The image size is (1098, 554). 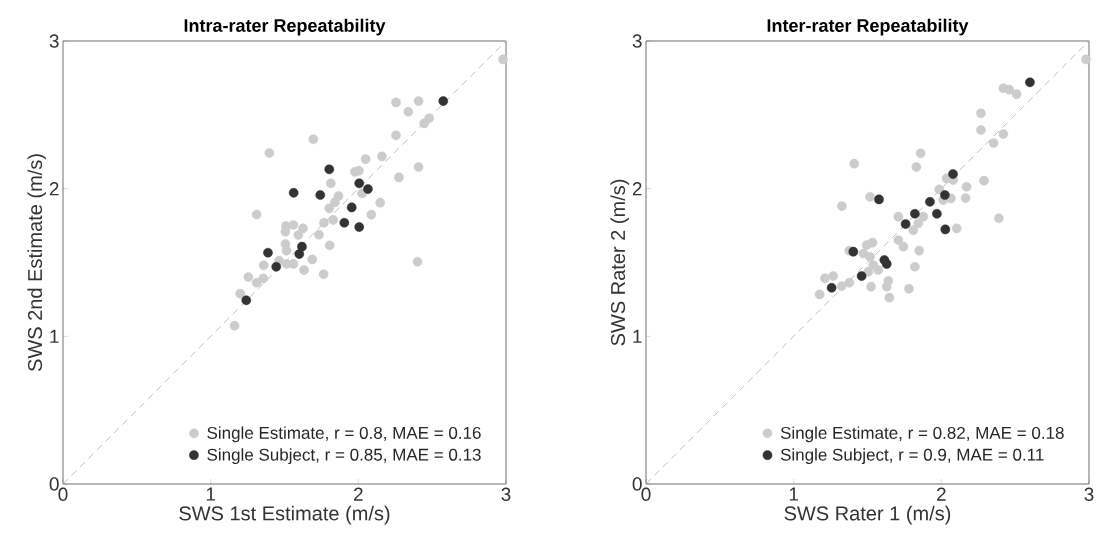 I want to click on y-axis-title: SWS Rater 2 (m/s), so click(x=620, y=262).